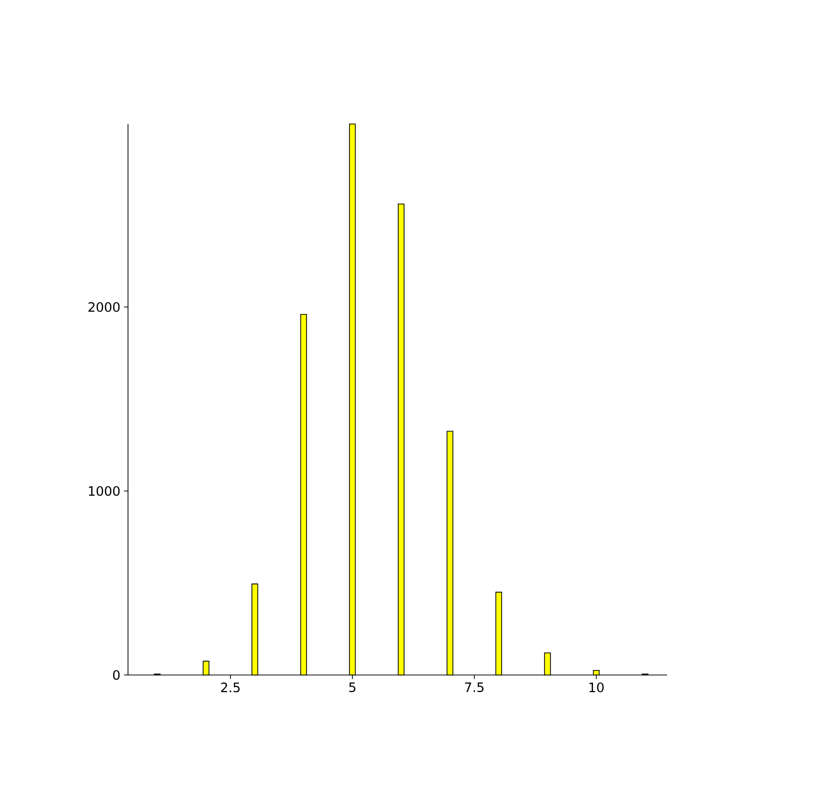 The height and width of the screenshot is (788, 826). Describe the element at coordinates (474, 687) in the screenshot. I see `x-tick-label: 7.5` at that location.